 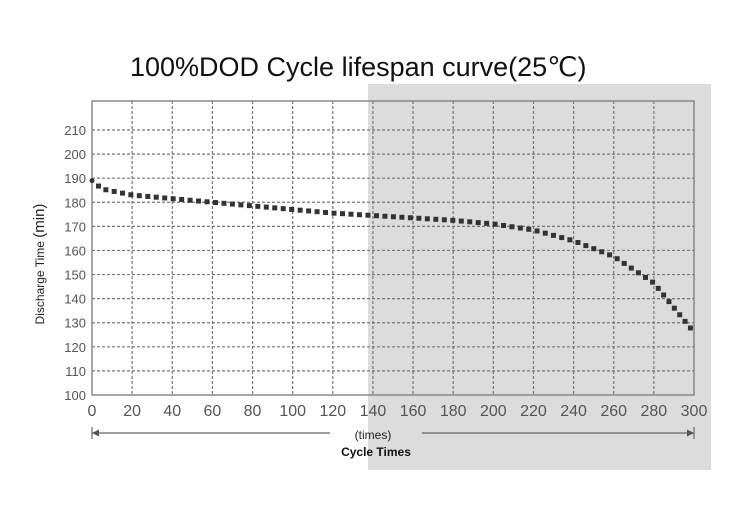 I want to click on y-ticks: 100 110 120 130 140 150 160 170 180 190 200 210, so click(x=75, y=263).